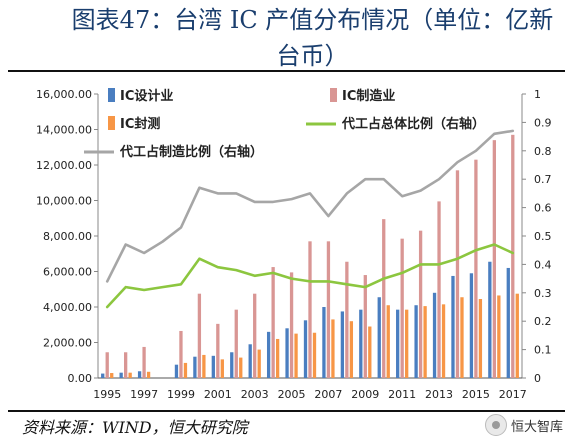 The width and height of the screenshot is (573, 444). What do you see at coordinates (543, 208) in the screenshot?
I see `right-tick-label: 0.6` at bounding box center [543, 208].